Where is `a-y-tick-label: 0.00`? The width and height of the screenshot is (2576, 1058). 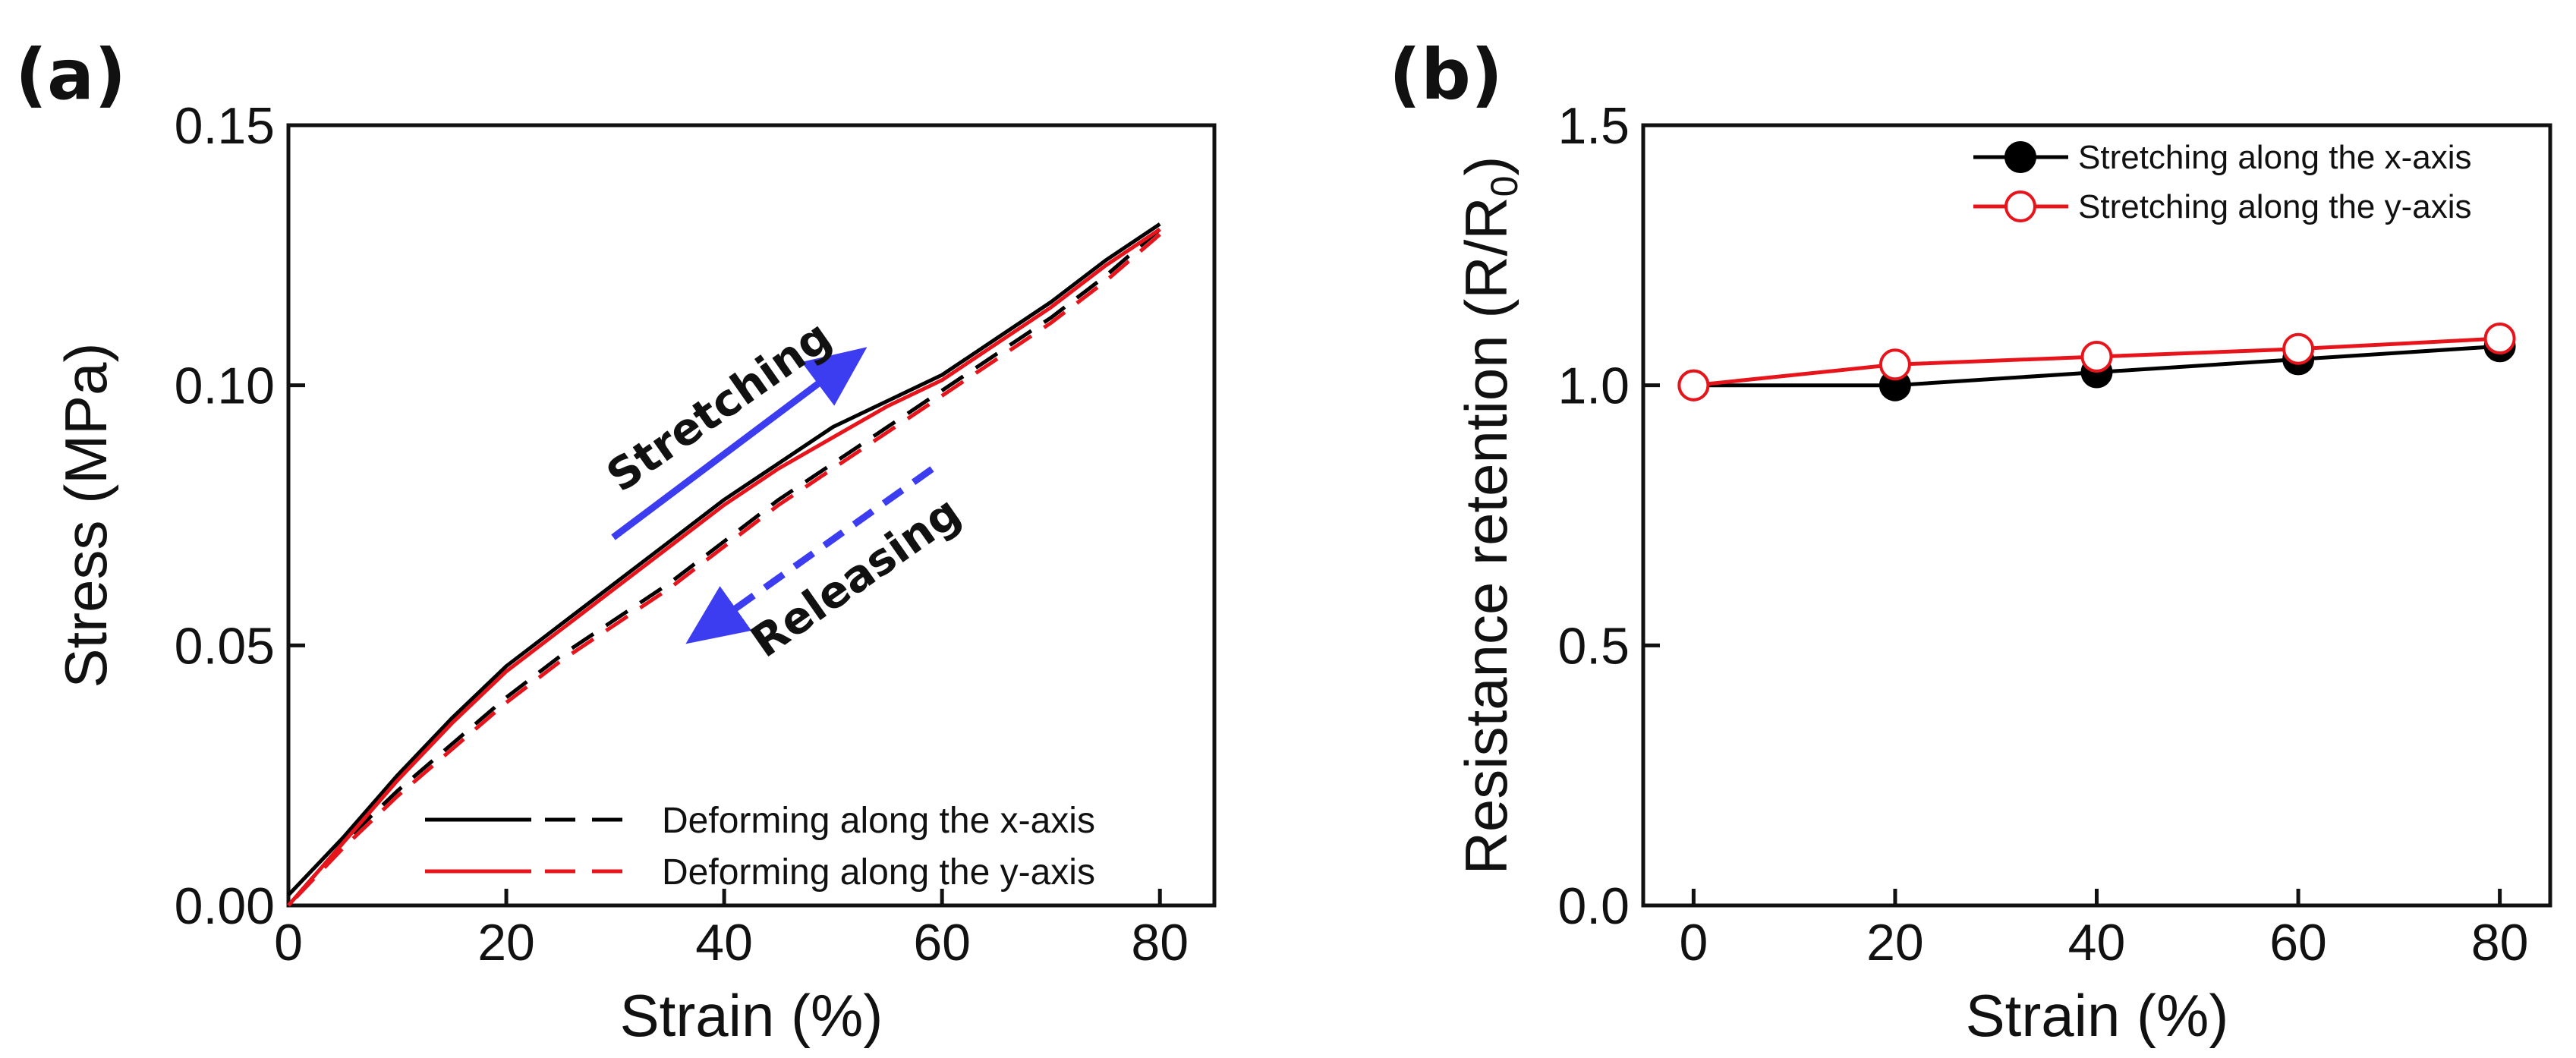 a-y-tick-label: 0.00 is located at coordinates (225, 906).